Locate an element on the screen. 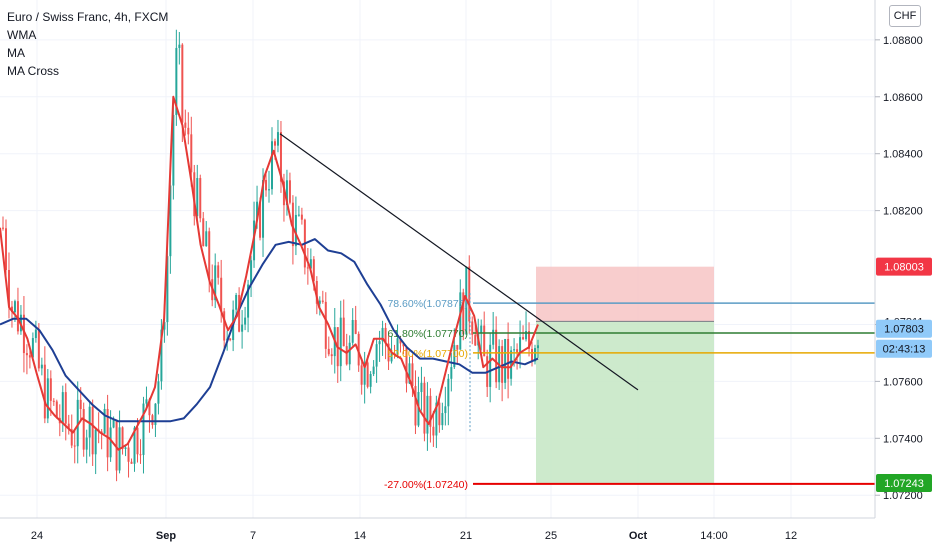 The image size is (932, 555). x-tick-label: 12 is located at coordinates (791, 536).